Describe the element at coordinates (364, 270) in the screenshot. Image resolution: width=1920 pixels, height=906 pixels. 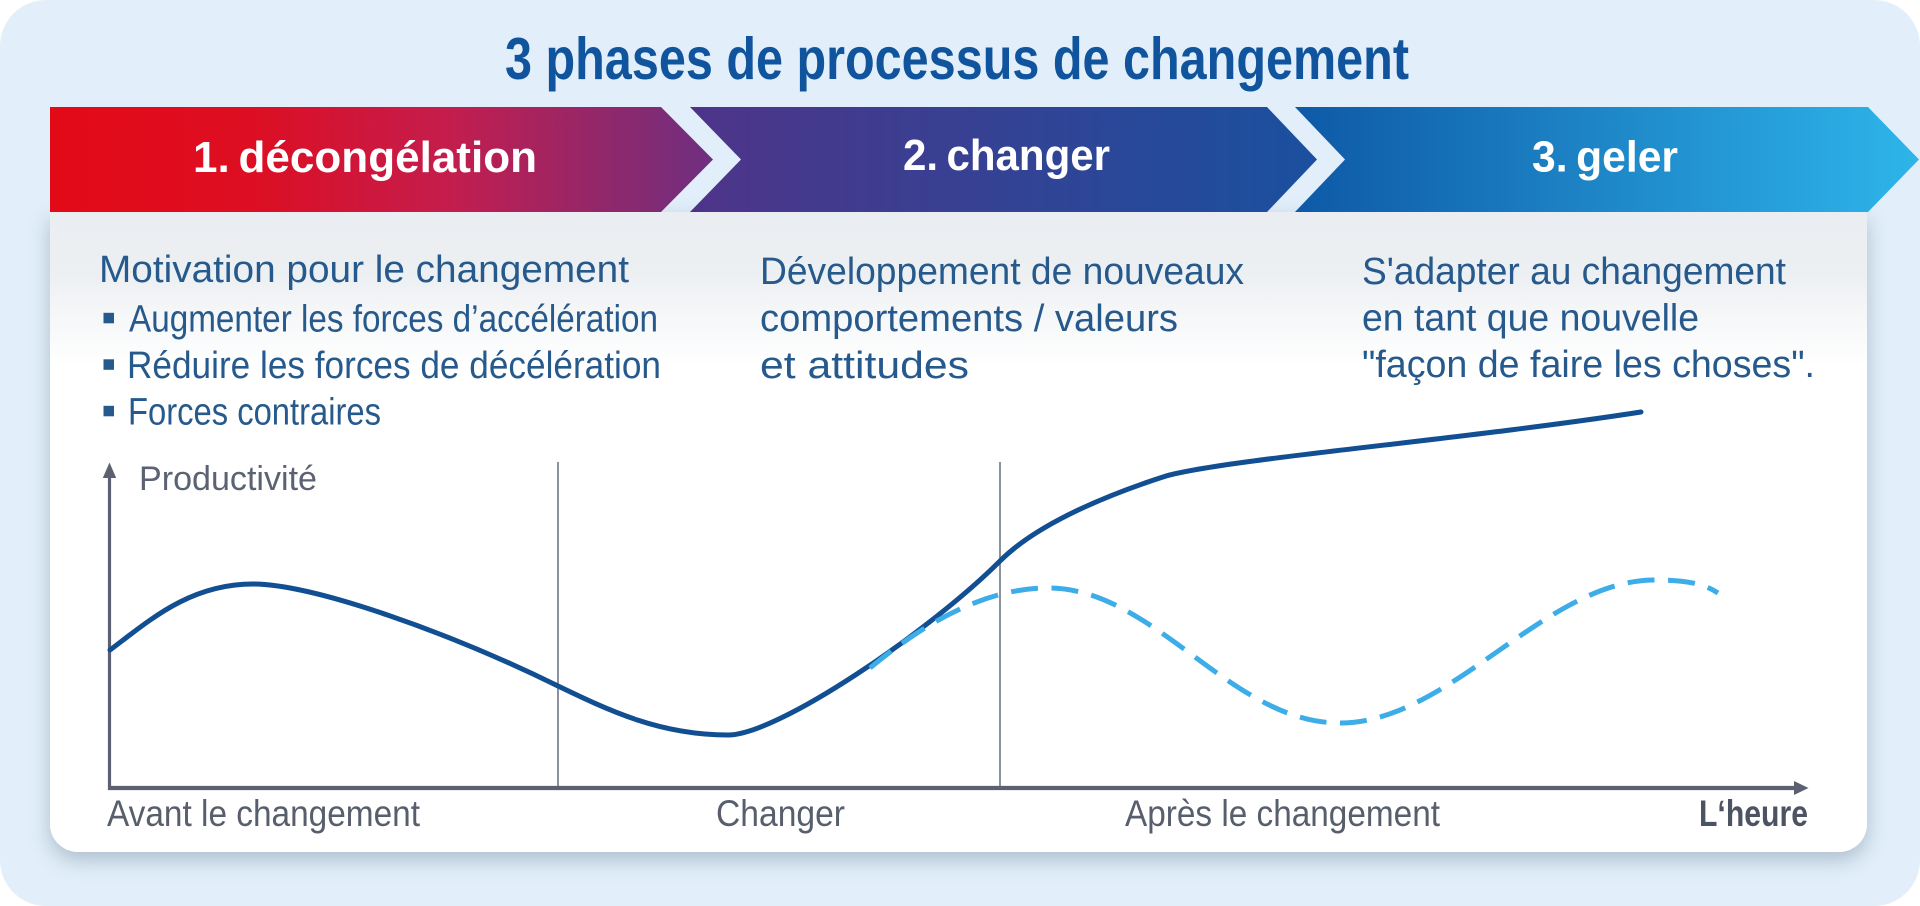
I see `svg-text: Motivation pour le changement` at that location.